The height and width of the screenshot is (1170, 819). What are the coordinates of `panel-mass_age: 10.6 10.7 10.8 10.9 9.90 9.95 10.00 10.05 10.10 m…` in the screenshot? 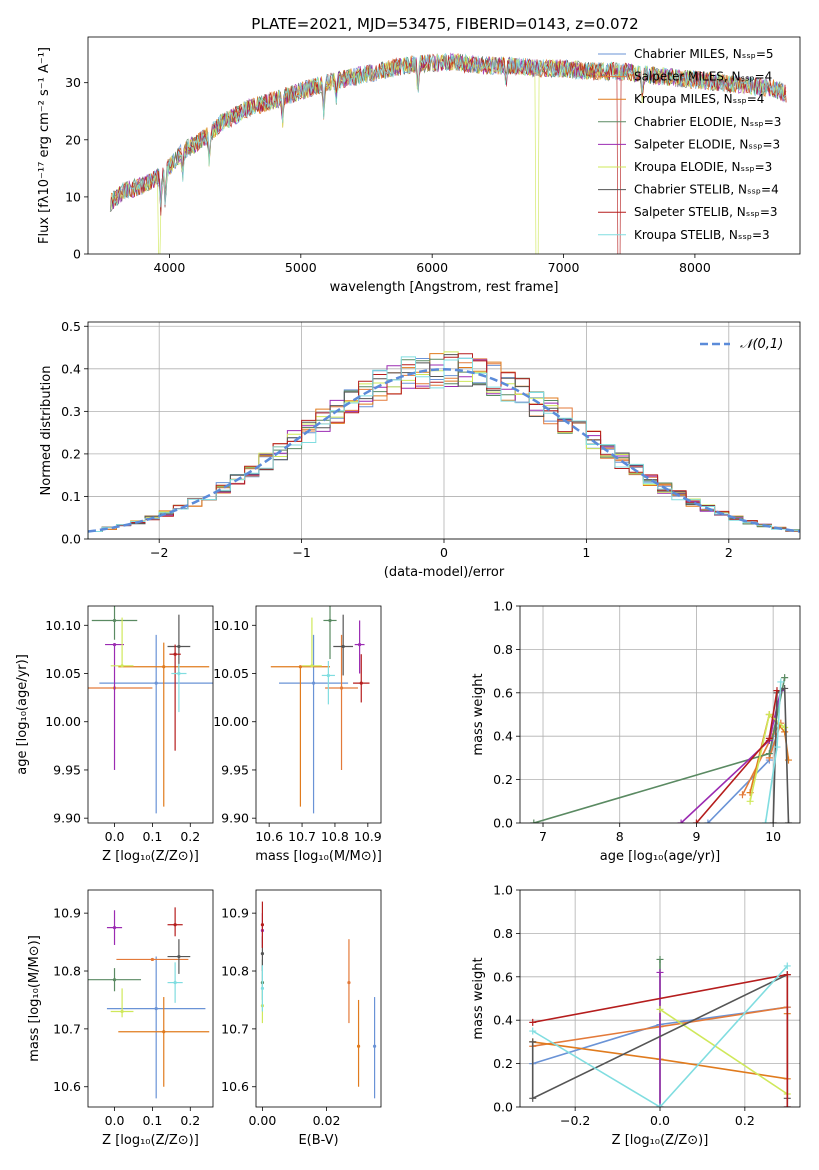 It's located at (297, 734).